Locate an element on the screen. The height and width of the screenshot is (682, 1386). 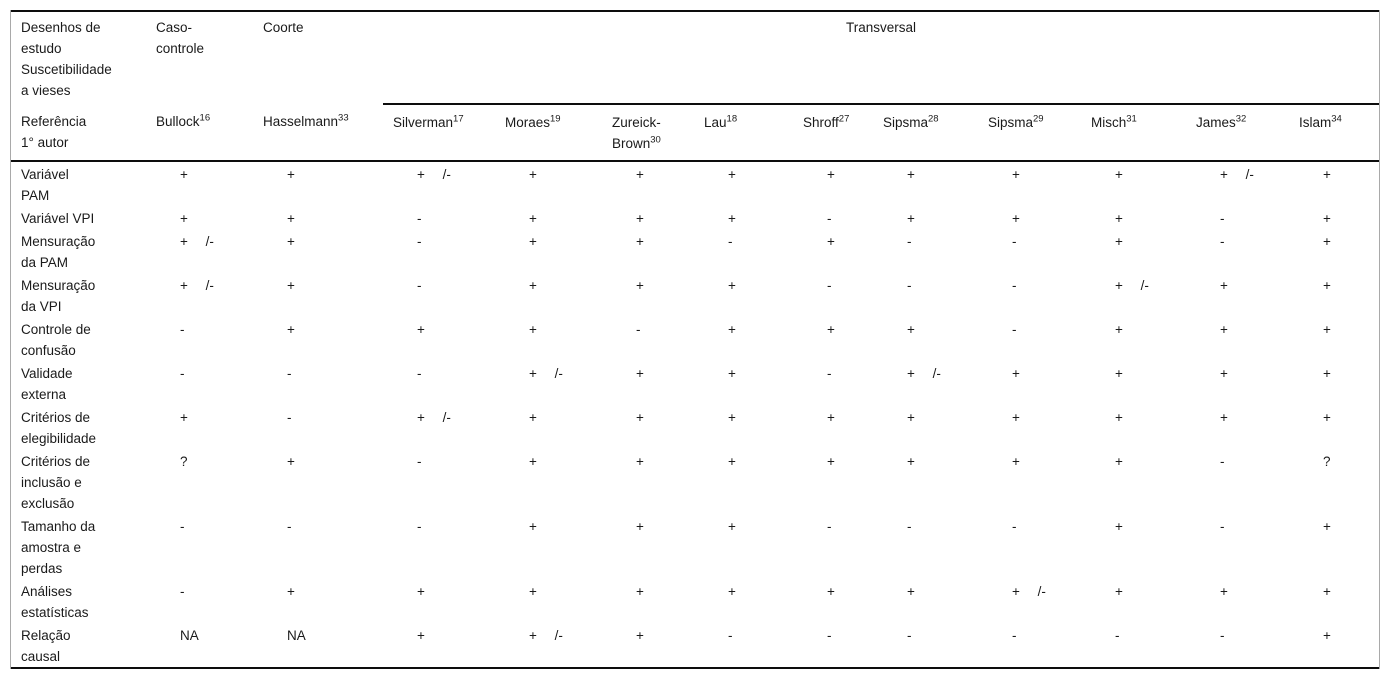
row-label: Critérios de inclusão e exclusão is located at coordinates (56, 482).